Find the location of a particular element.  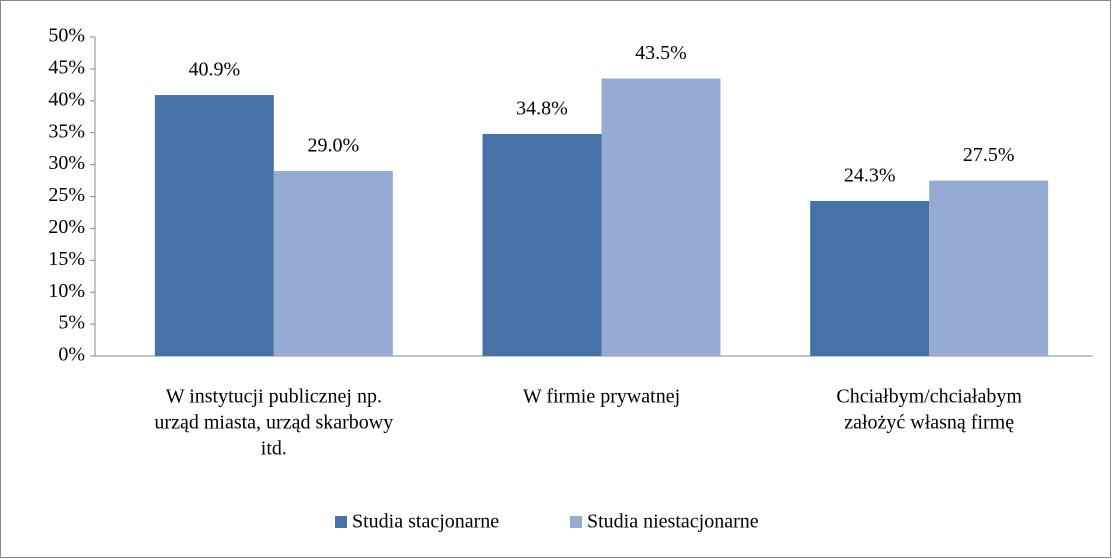

legend-label: Studia stacjonarne is located at coordinates (425, 522).